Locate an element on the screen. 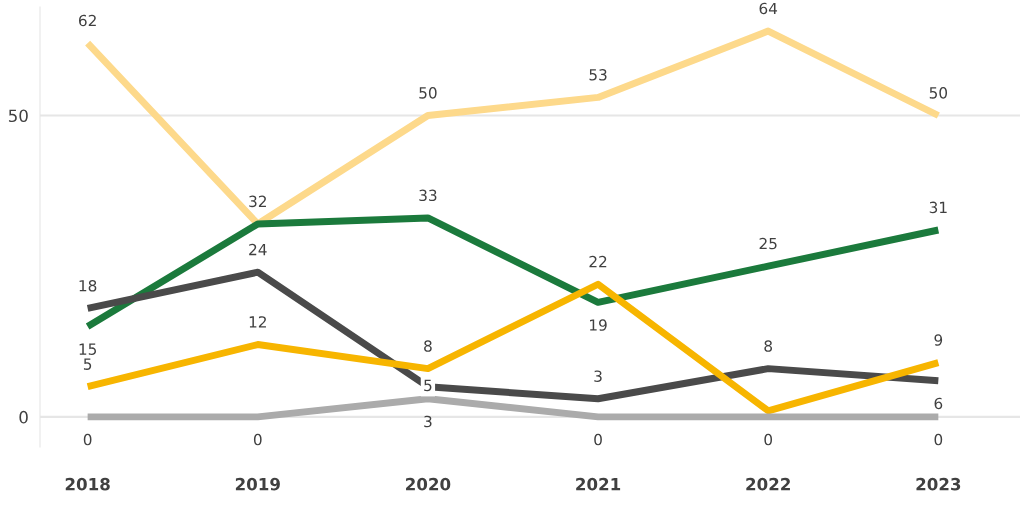 Image resolution: width=1021 pixels, height=507 pixels. data-label: 25 is located at coordinates (768, 243).